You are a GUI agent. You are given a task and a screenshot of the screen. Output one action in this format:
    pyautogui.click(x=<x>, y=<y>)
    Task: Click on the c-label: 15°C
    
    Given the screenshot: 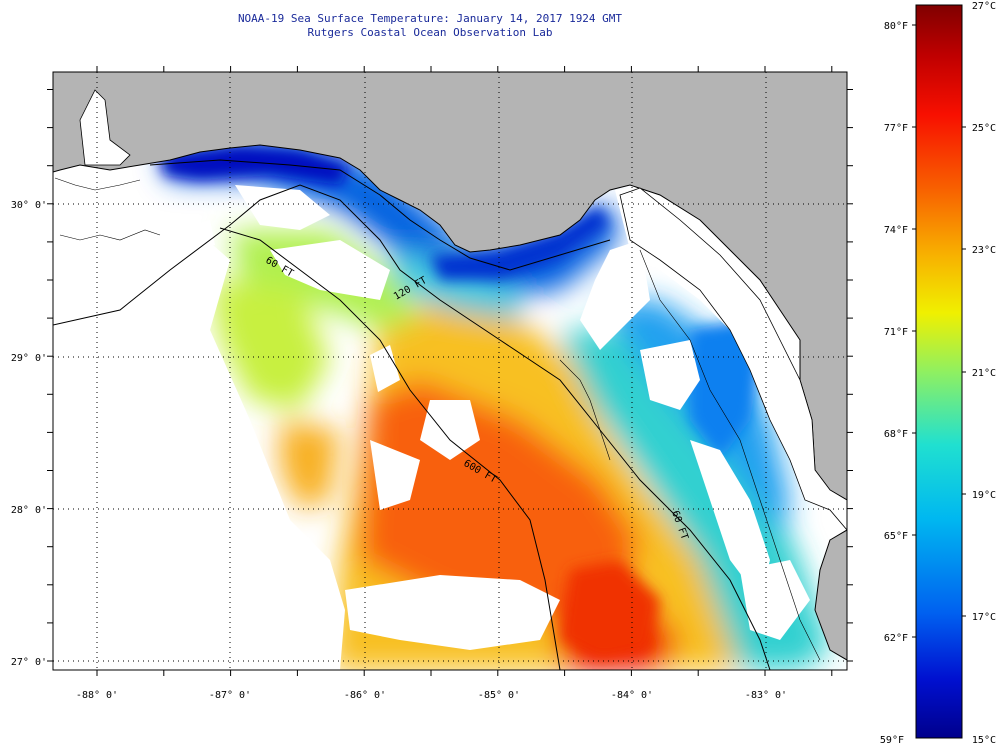 What is the action you would take?
    pyautogui.click(x=984, y=740)
    